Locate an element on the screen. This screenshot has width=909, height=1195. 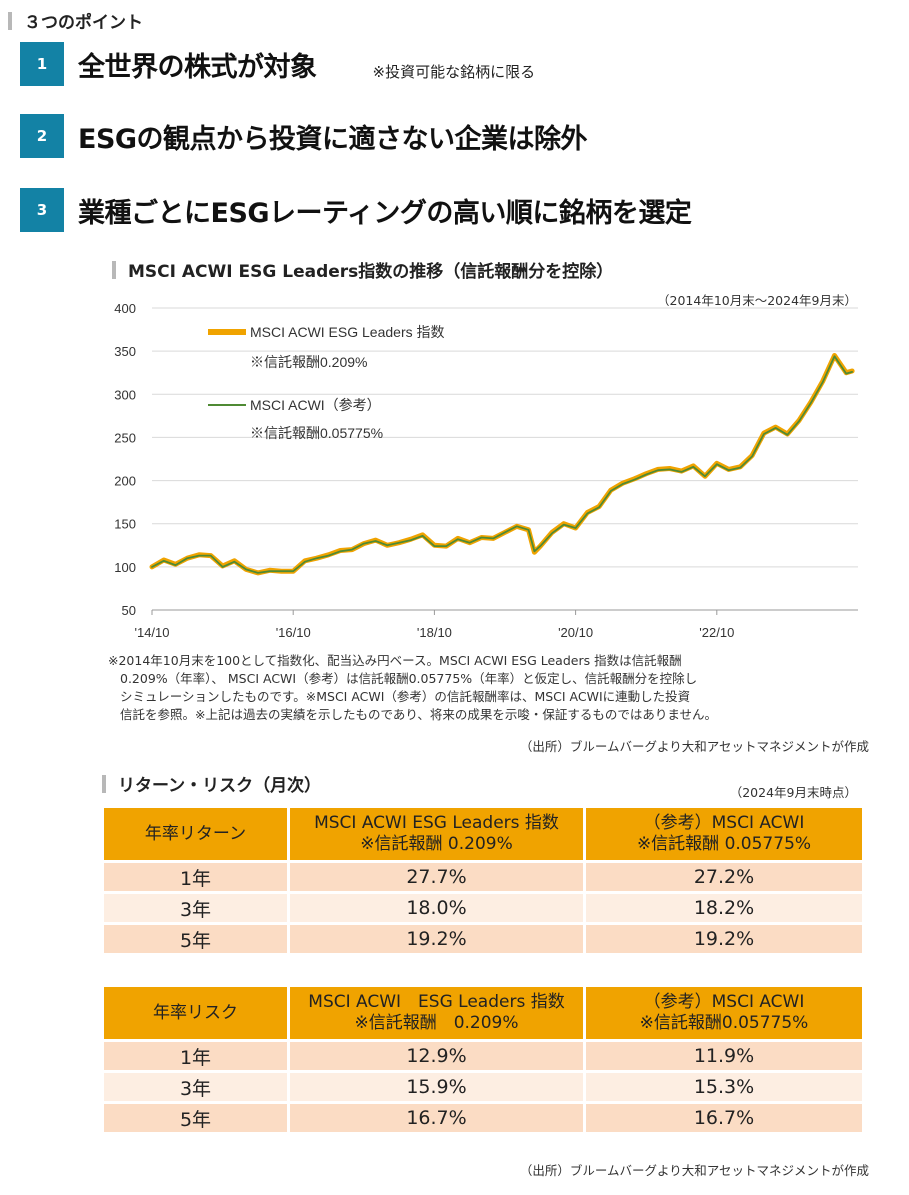
table-row: 5年 16.7% 16.7% is located at coordinates (483, 1116).